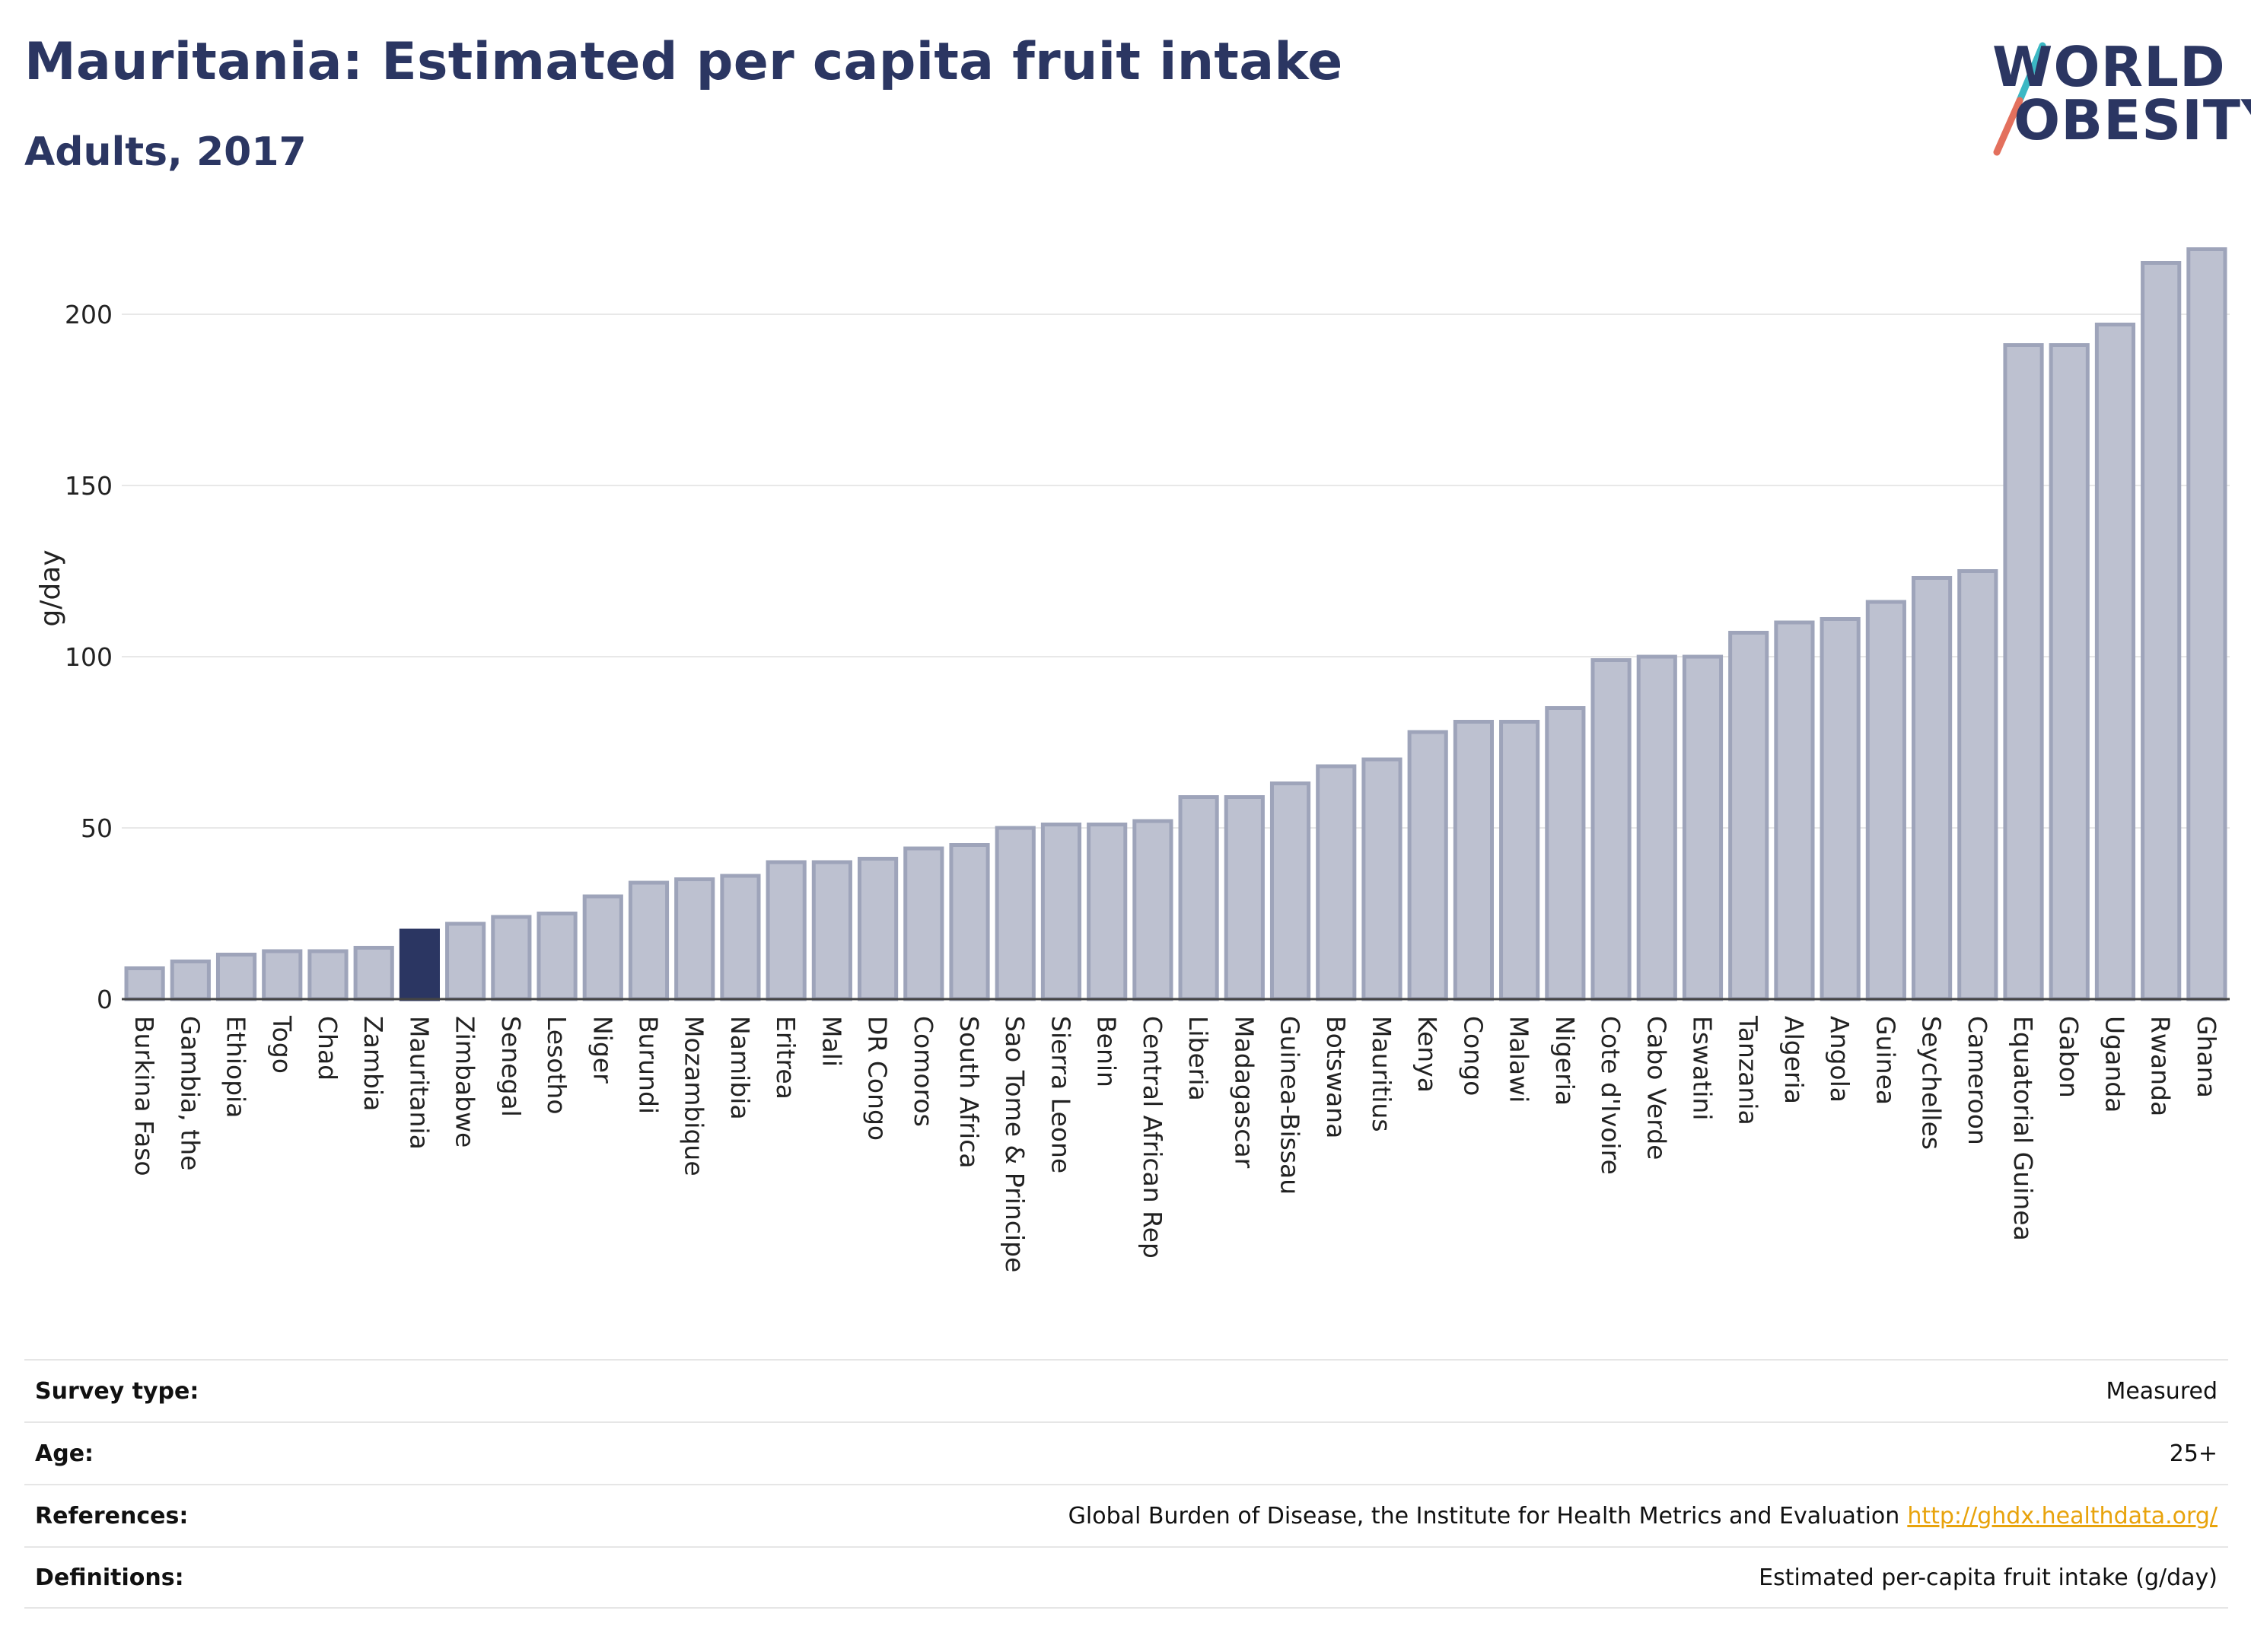  I want to click on bar-niger, so click(602, 947).